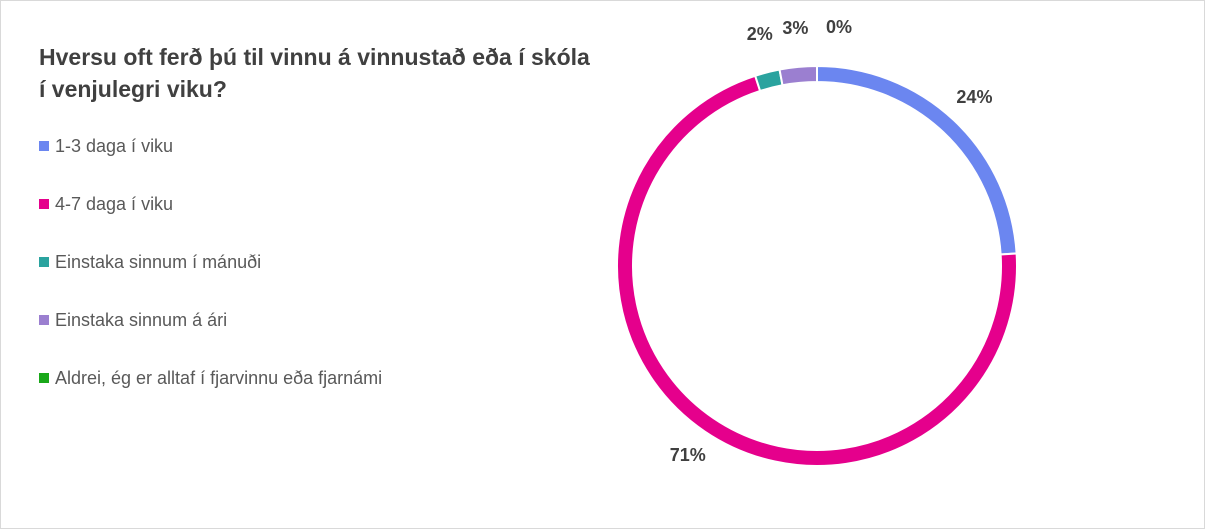 The height and width of the screenshot is (529, 1205). What do you see at coordinates (974, 97) in the screenshot?
I see `data-label: 24%` at bounding box center [974, 97].